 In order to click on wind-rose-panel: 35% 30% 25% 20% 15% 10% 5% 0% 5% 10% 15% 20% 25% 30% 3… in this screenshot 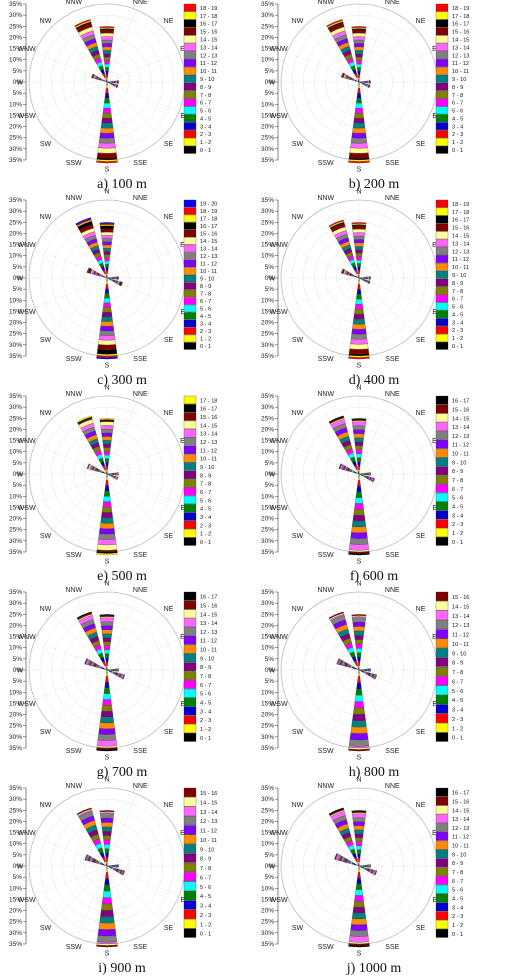, I will do `click(113, 877)`.